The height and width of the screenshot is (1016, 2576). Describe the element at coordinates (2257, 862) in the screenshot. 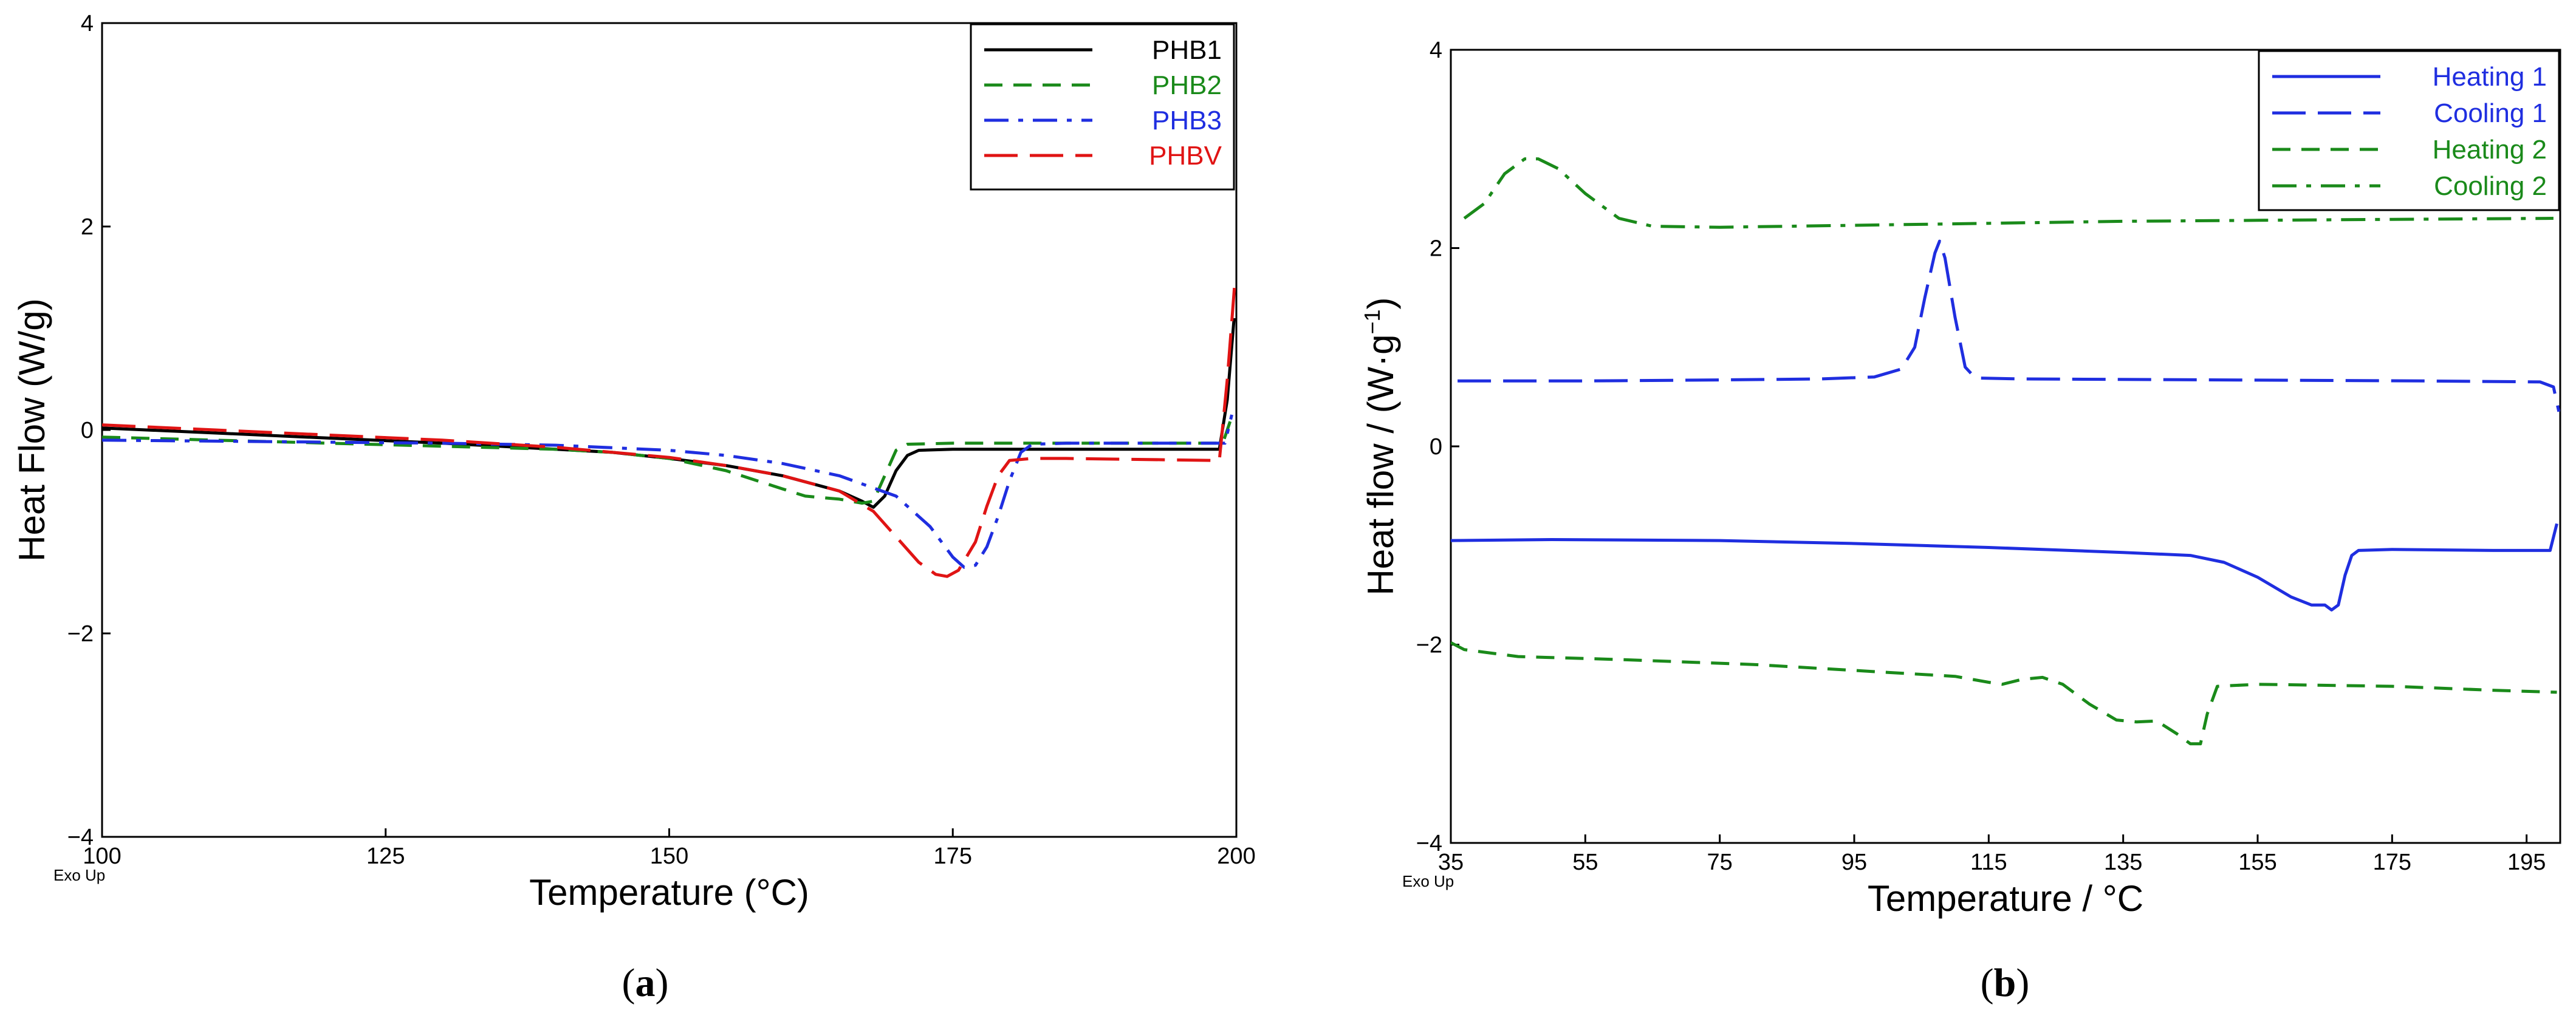

I see `x-tick-label: 155` at that location.